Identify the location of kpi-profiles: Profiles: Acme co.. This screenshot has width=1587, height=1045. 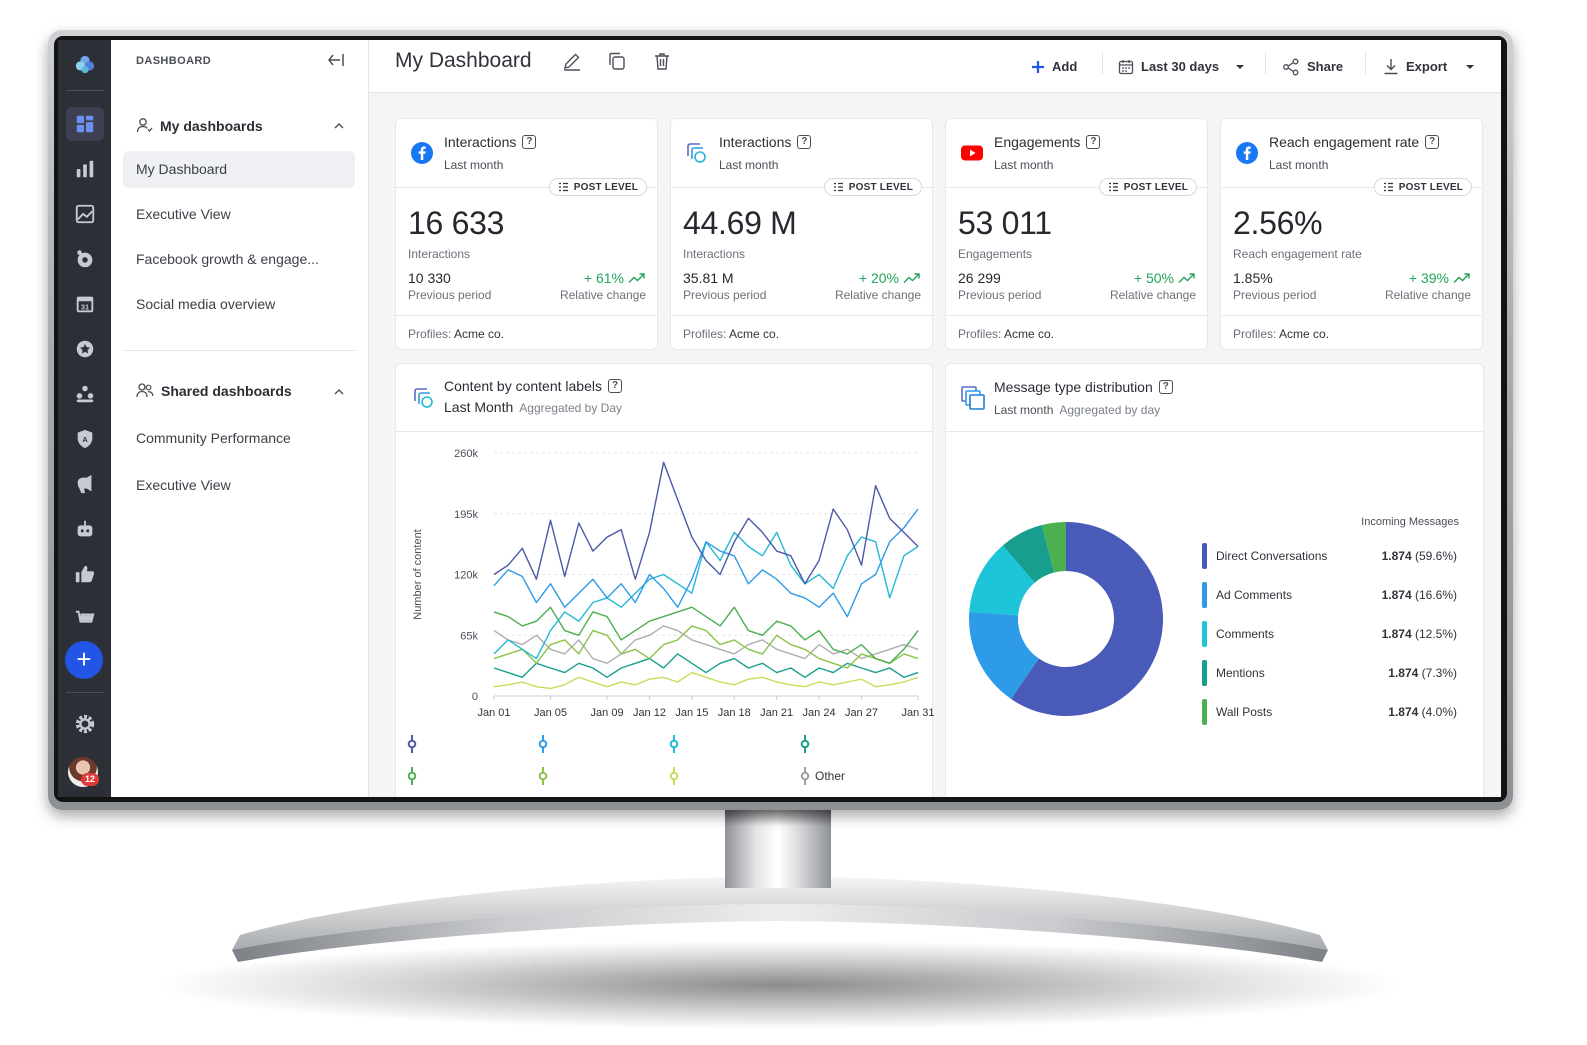
(1006, 334).